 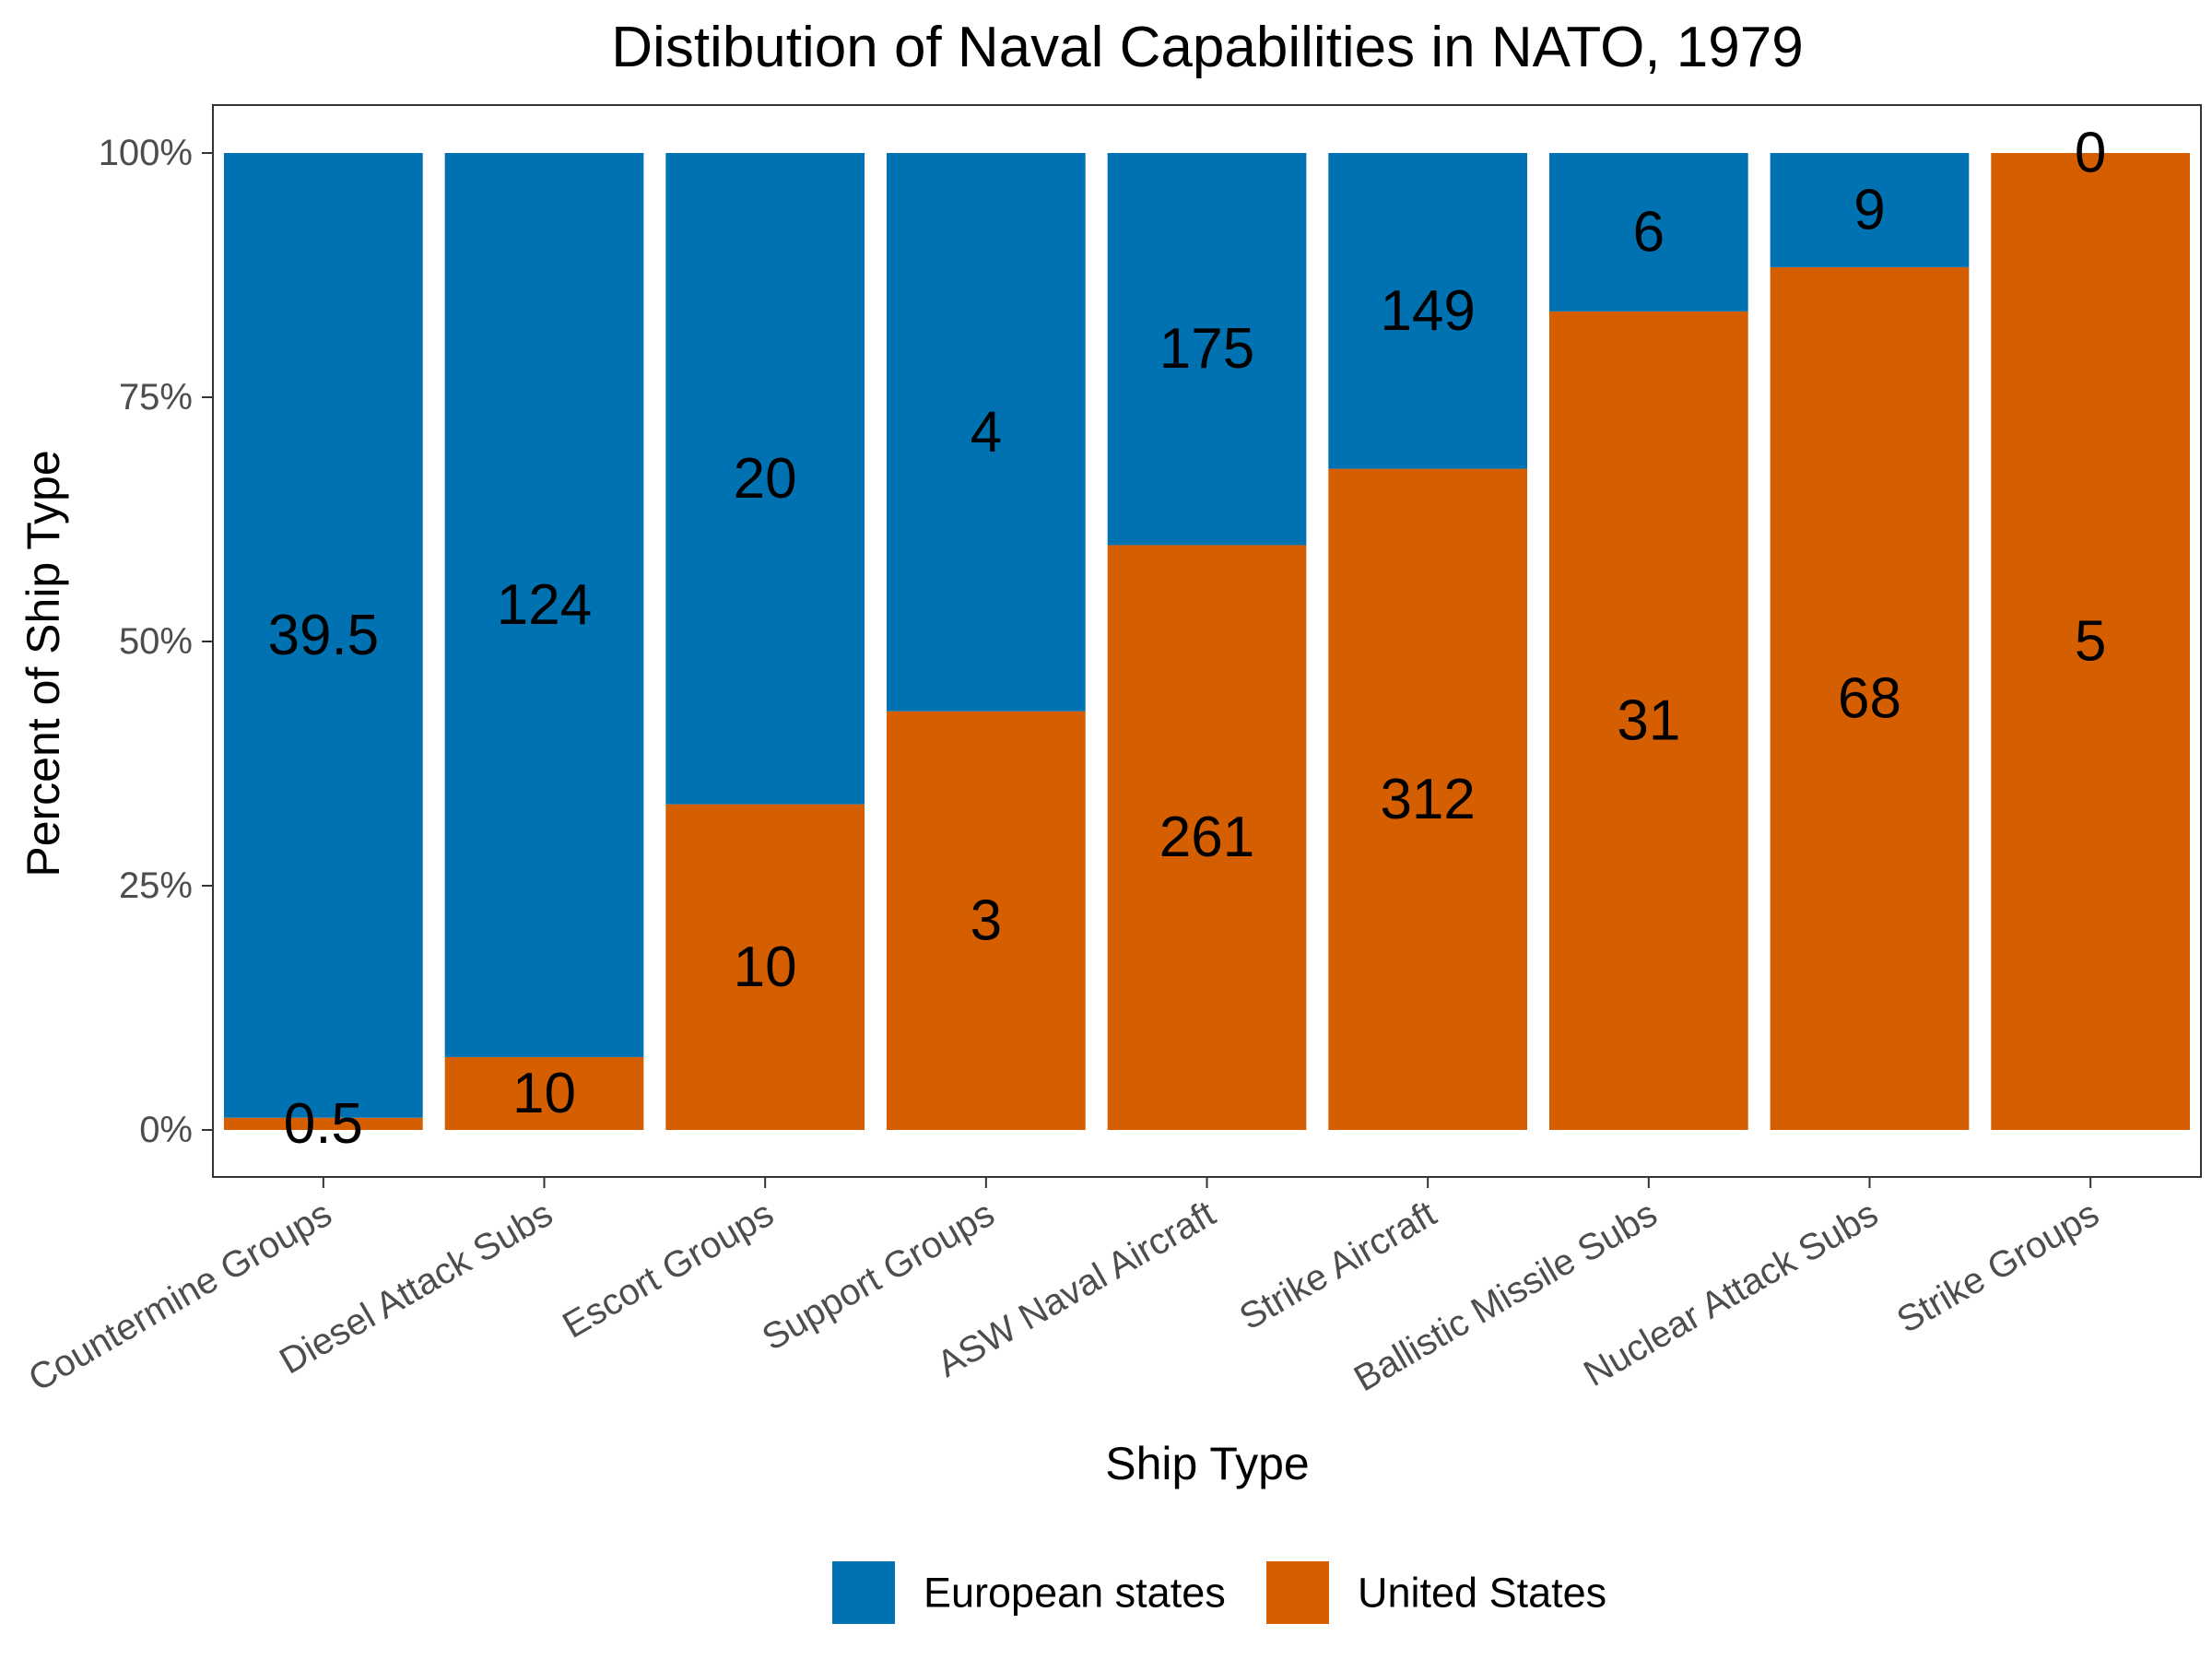 I want to click on bar-label-european-states: 149, so click(x=1427, y=311).